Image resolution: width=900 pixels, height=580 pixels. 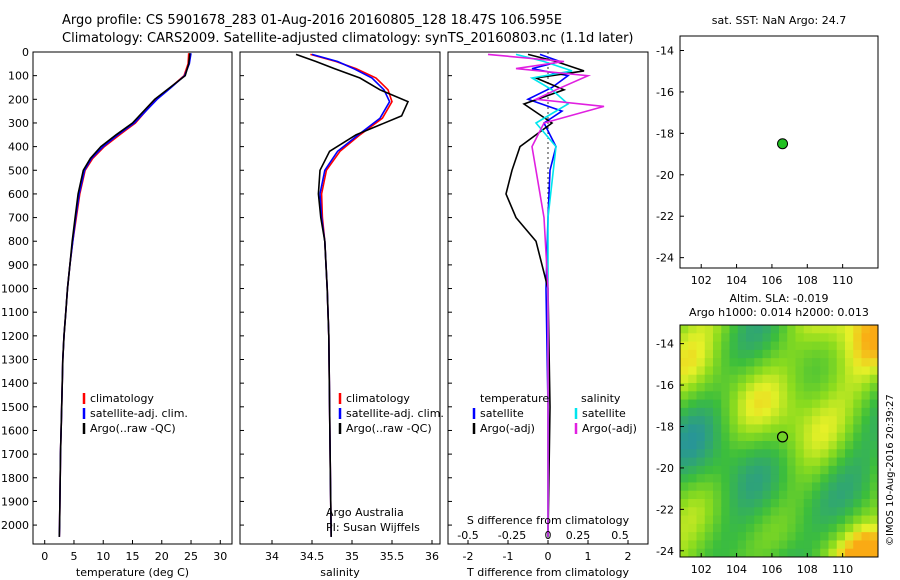 What do you see at coordinates (467, 535) in the screenshot?
I see `difference-xtick-top-label: -0.5` at bounding box center [467, 535].